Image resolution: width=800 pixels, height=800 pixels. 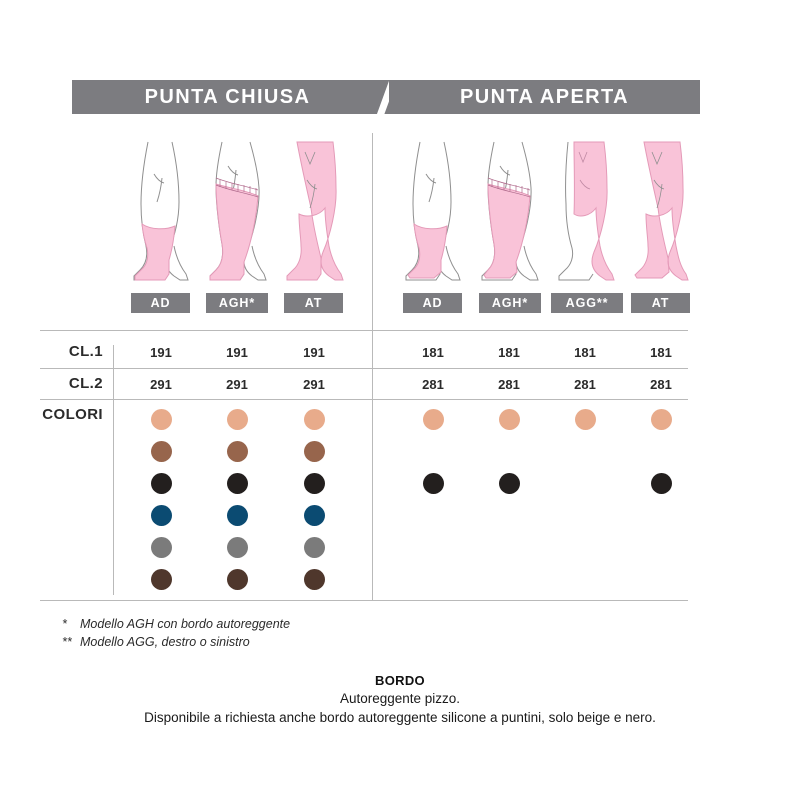 What do you see at coordinates (372, 366) in the screenshot?
I see `grid-line-section-divider` at bounding box center [372, 366].